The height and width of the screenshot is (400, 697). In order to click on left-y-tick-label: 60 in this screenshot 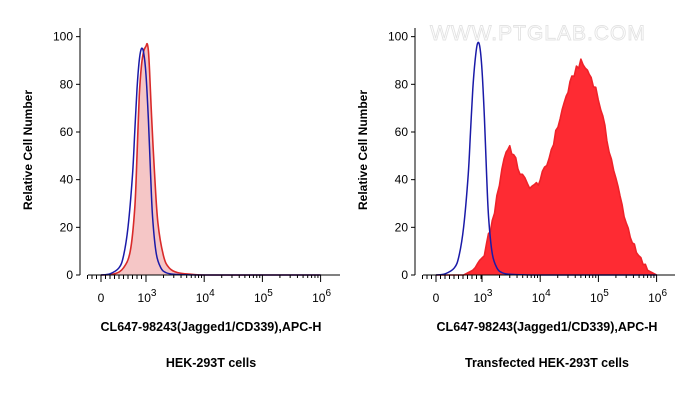, I will do `click(67, 132)`.